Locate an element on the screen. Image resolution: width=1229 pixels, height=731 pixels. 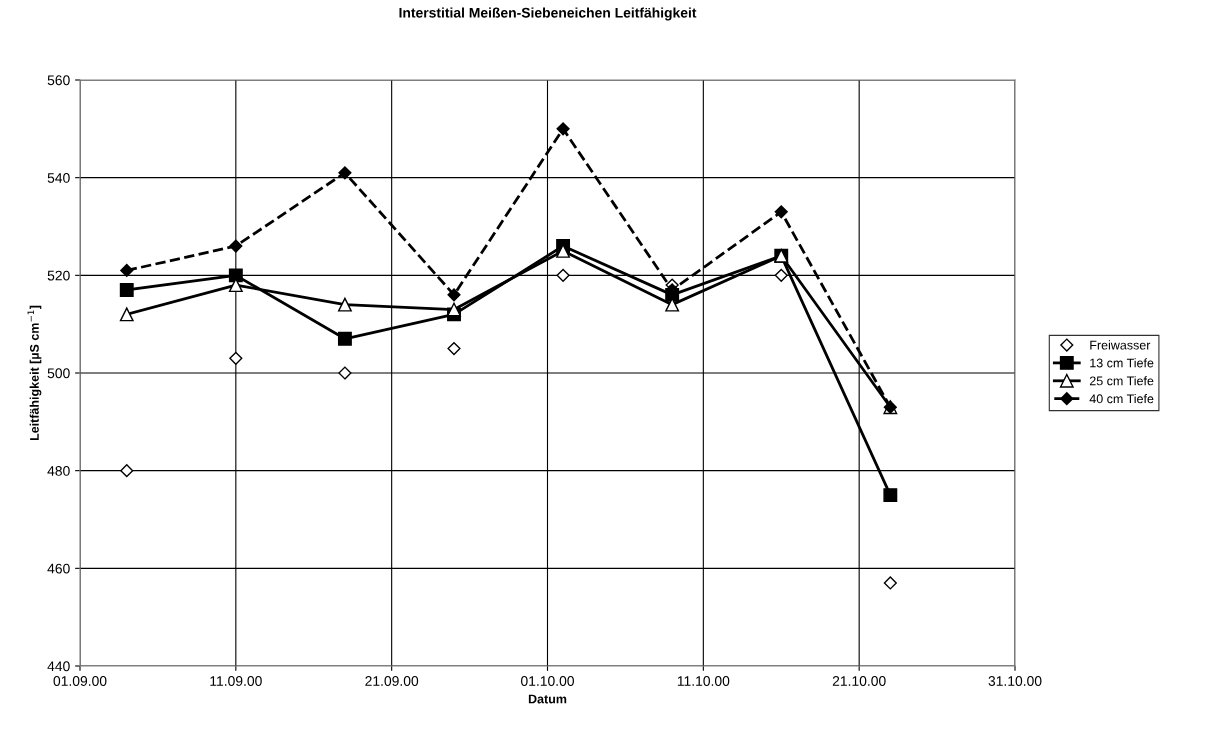
x-tick-label: 11.09.00 is located at coordinates (236, 681).